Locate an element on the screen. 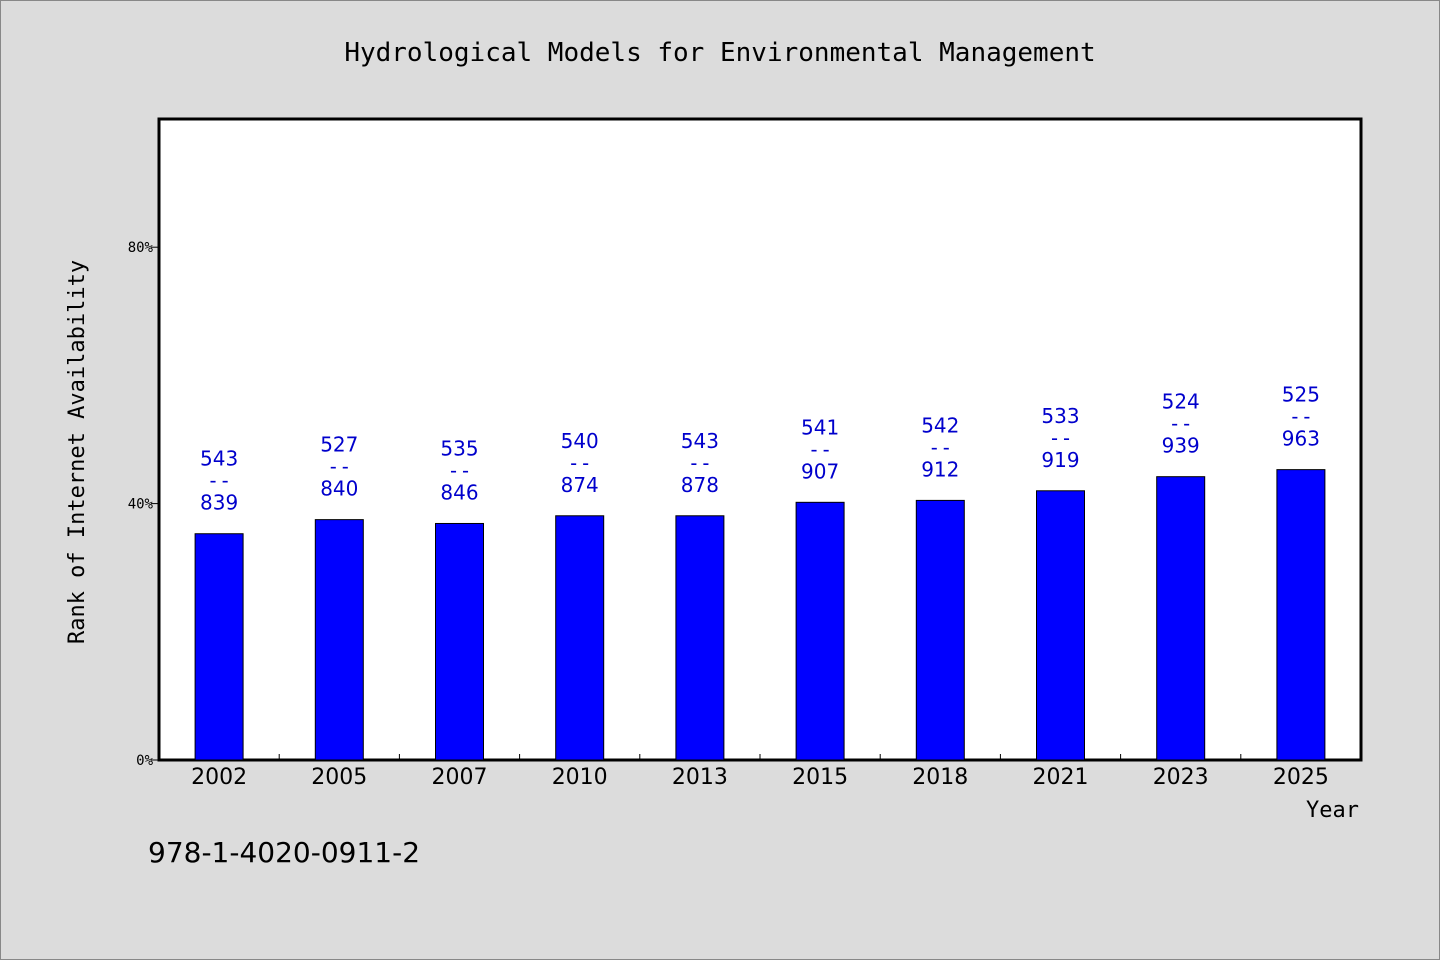 Image resolution: width=1440 pixels, height=960 pixels. bar-label-top: 533 is located at coordinates (1060, 416).